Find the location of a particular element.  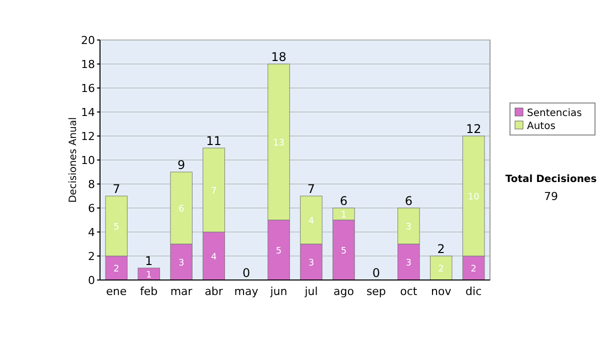

x-tick-label: may is located at coordinates (246, 291).